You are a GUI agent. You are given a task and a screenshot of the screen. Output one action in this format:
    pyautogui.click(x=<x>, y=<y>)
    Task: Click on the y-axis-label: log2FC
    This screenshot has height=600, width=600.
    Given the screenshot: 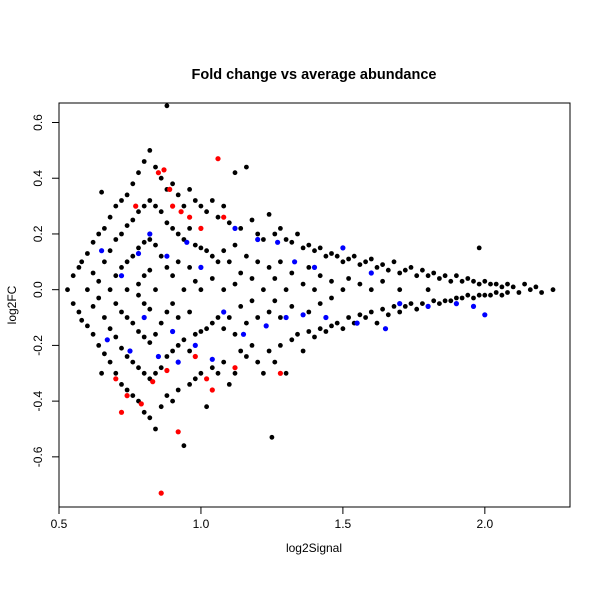 What is the action you would take?
    pyautogui.click(x=12, y=304)
    